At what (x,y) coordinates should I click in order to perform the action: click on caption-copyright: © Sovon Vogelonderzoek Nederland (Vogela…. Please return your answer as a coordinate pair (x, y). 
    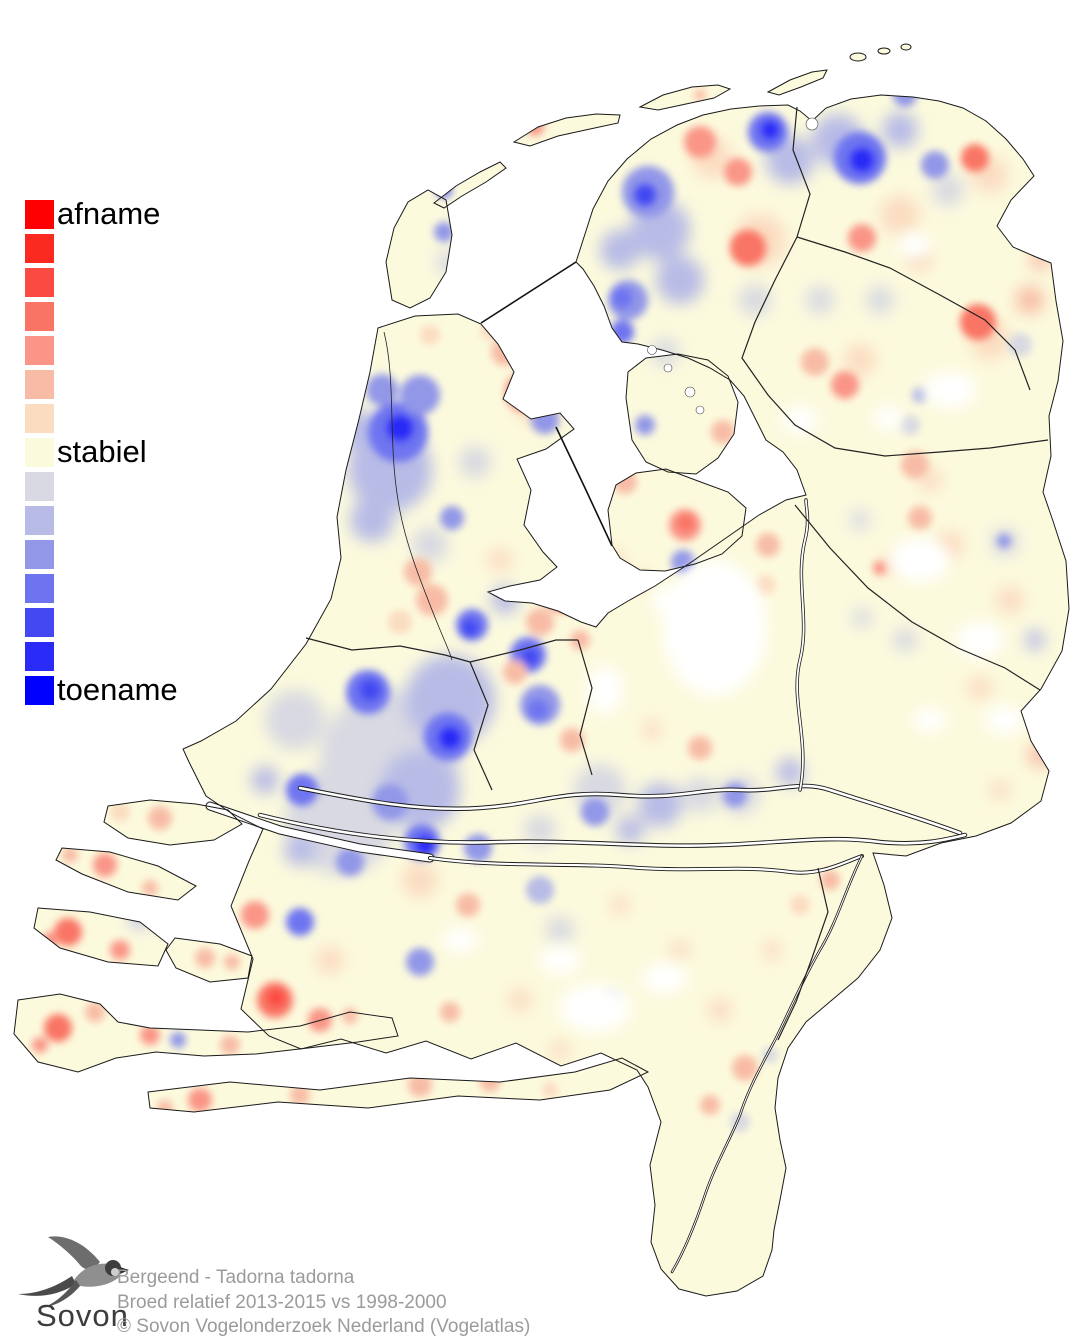
    Looking at the image, I should click on (324, 1326).